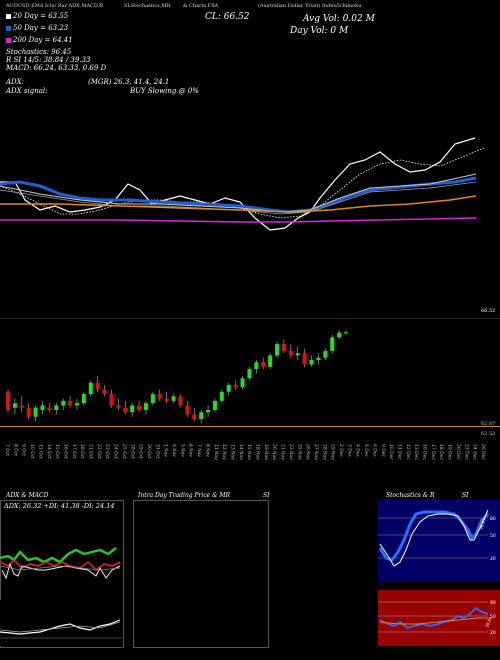 The image size is (500, 660). I want to click on date-tick-label: 9 Dec, so click(383, 451).